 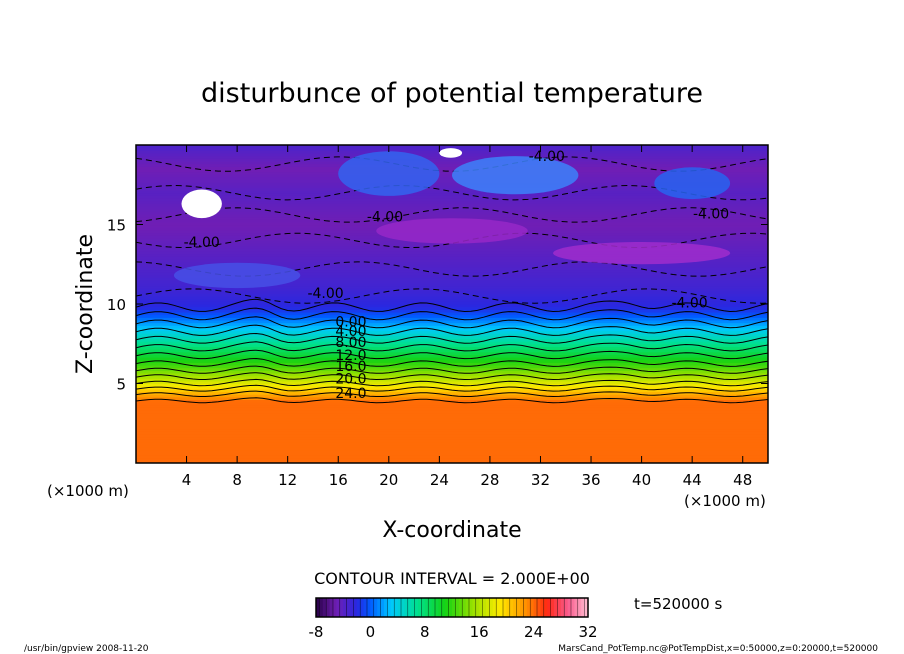 I want to click on y-tick-label: 5, so click(x=121, y=385).